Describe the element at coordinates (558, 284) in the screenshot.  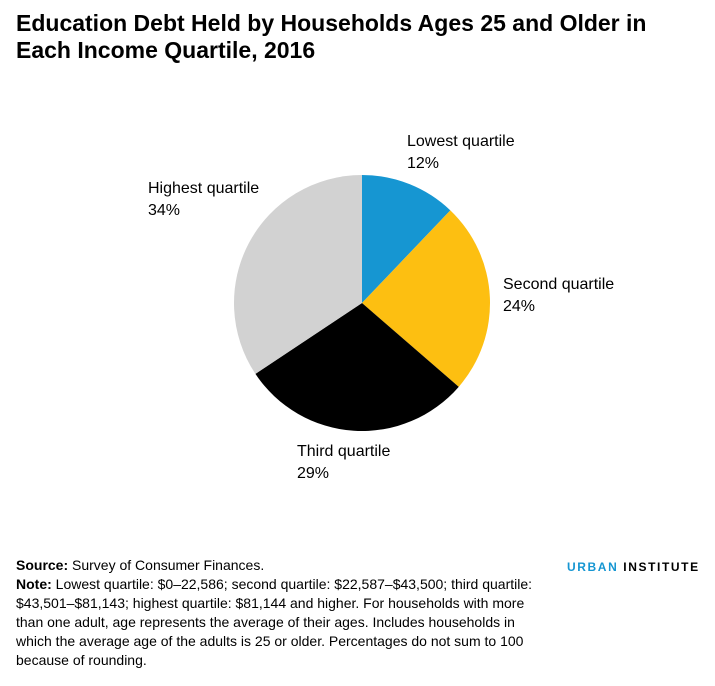
I see `slice-label: Second quartile` at that location.